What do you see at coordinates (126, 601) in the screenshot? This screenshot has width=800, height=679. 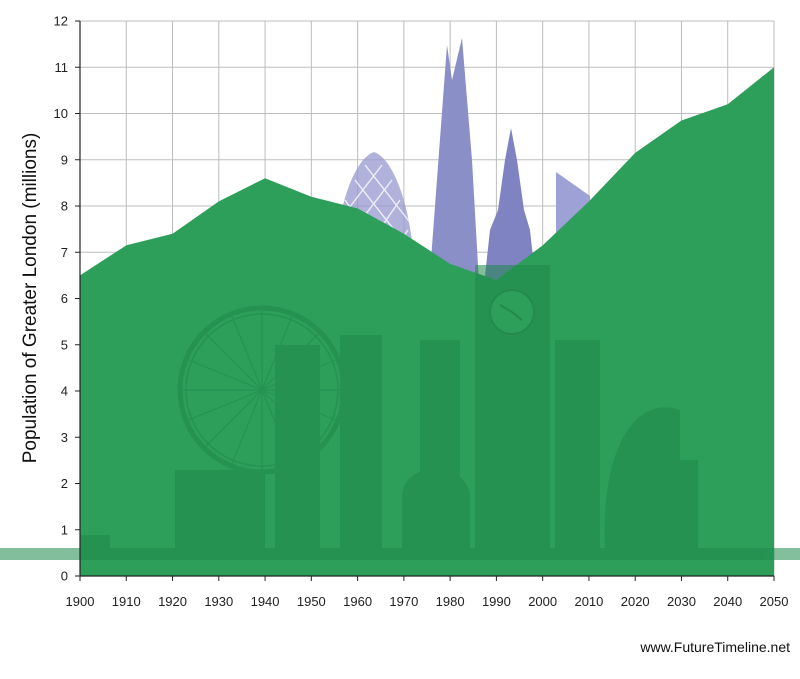 I see `x-tick-label: 1910` at bounding box center [126, 601].